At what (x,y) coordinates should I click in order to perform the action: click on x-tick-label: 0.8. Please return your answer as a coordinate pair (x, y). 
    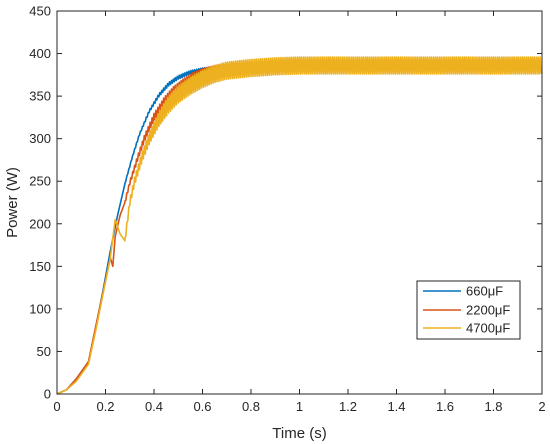
    Looking at the image, I should click on (251, 406).